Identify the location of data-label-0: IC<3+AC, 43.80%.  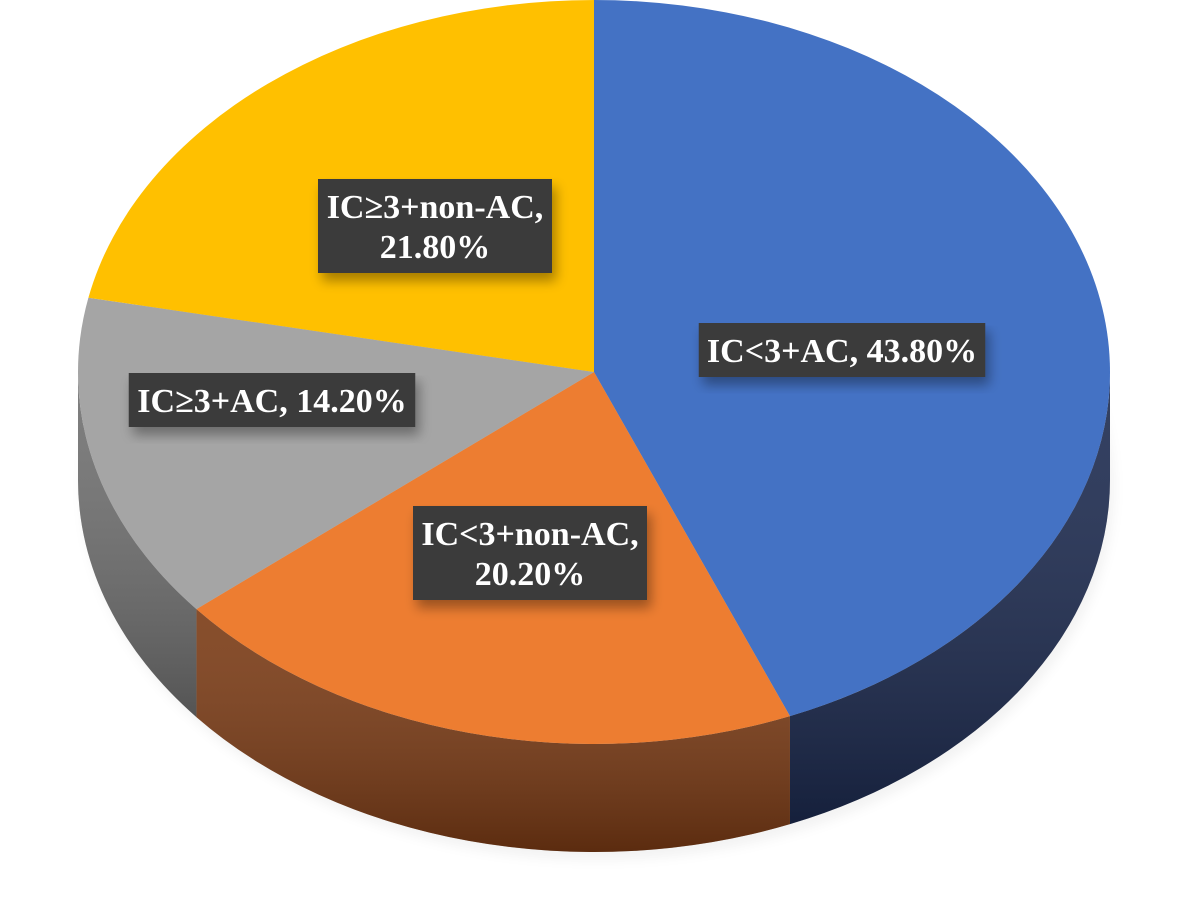
(842, 350).